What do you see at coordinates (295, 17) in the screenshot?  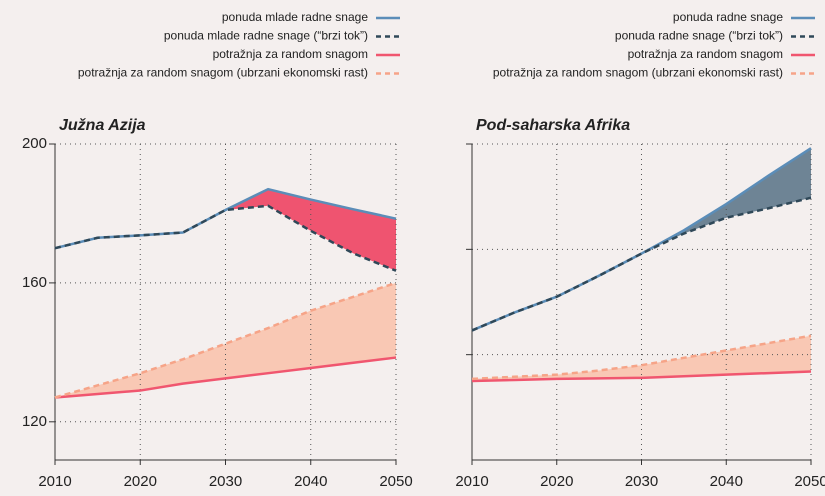 I see `legend-label: ponuda mlade radne snage` at bounding box center [295, 17].